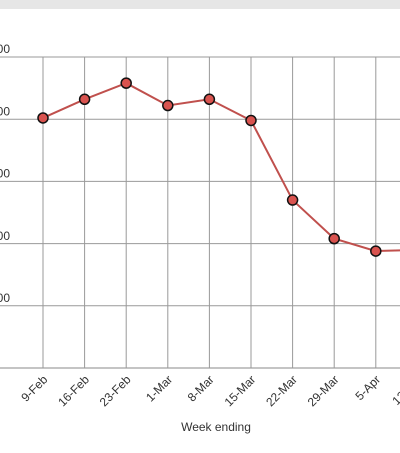 The height and width of the screenshot is (453, 400). Describe the element at coordinates (34, 388) in the screenshot. I see `x-tick-label: 9-Feb` at that location.